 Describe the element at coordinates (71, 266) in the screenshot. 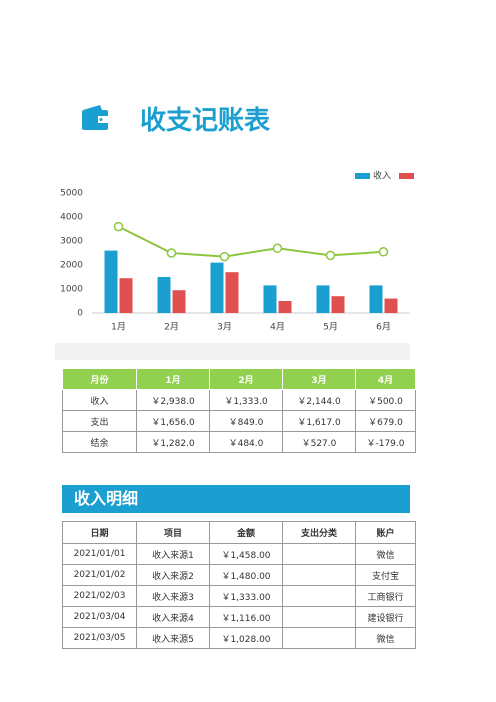

I see `y-tick-label: 2000` at that location.